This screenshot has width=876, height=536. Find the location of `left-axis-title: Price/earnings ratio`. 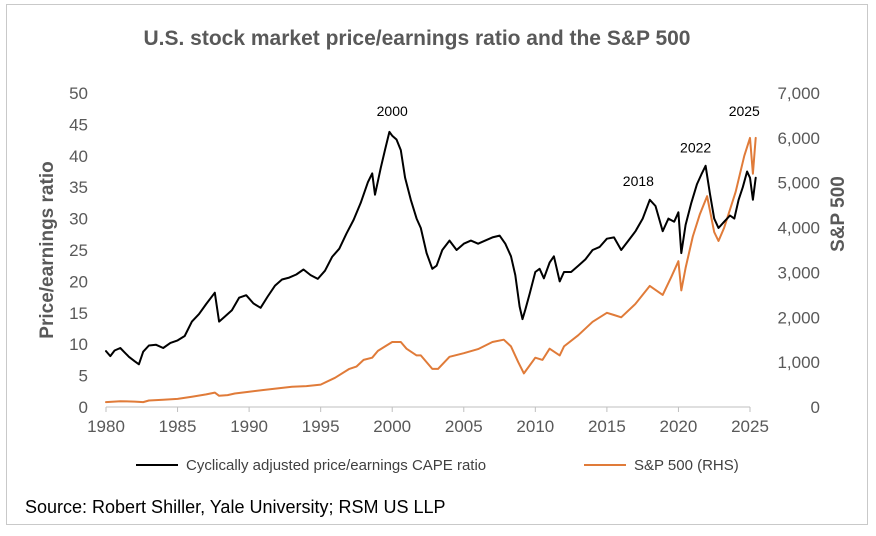

left-axis-title: Price/earnings ratio is located at coordinates (47, 249).